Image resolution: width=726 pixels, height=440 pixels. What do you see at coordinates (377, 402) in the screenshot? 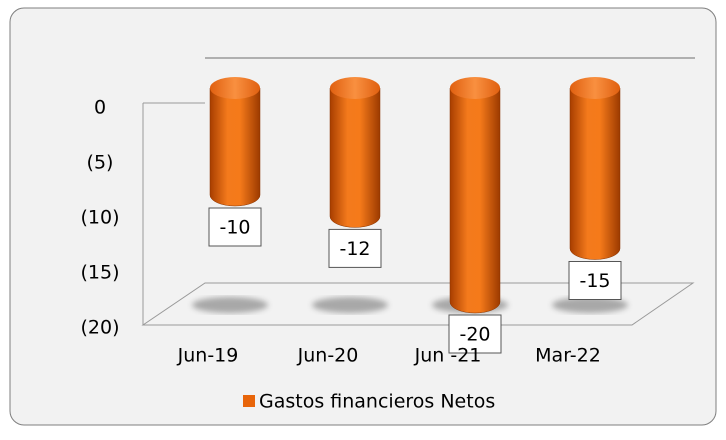
I see `legend-label: Gastos financieros Netos` at bounding box center [377, 402].